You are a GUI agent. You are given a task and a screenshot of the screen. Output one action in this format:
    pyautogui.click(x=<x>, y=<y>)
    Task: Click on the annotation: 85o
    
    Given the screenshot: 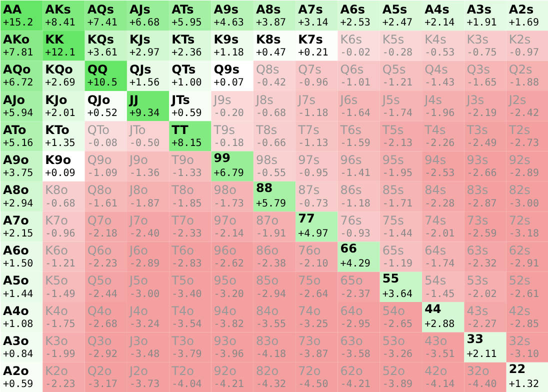 What is the action you would take?
    pyautogui.click(x=267, y=281)
    